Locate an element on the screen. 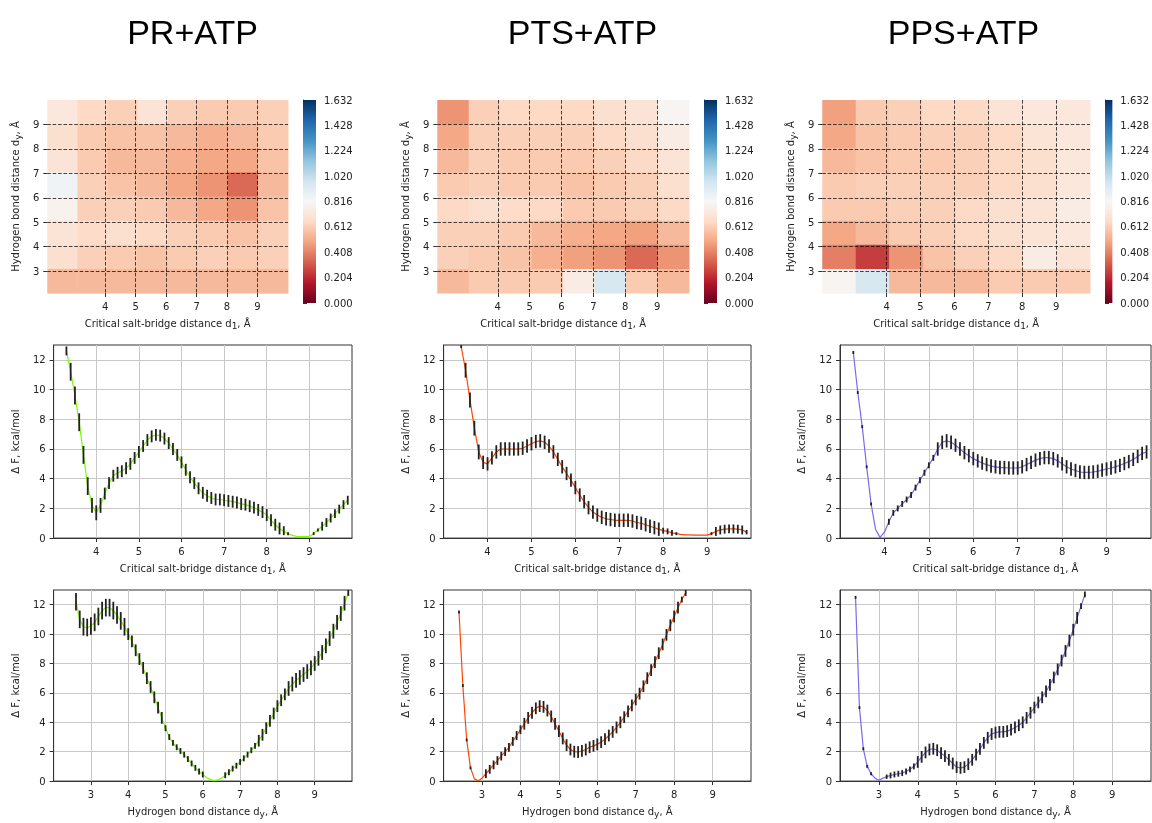 The width and height of the screenshot is (1152, 823). chart-title: PTS+ATP is located at coordinates (582, 32).